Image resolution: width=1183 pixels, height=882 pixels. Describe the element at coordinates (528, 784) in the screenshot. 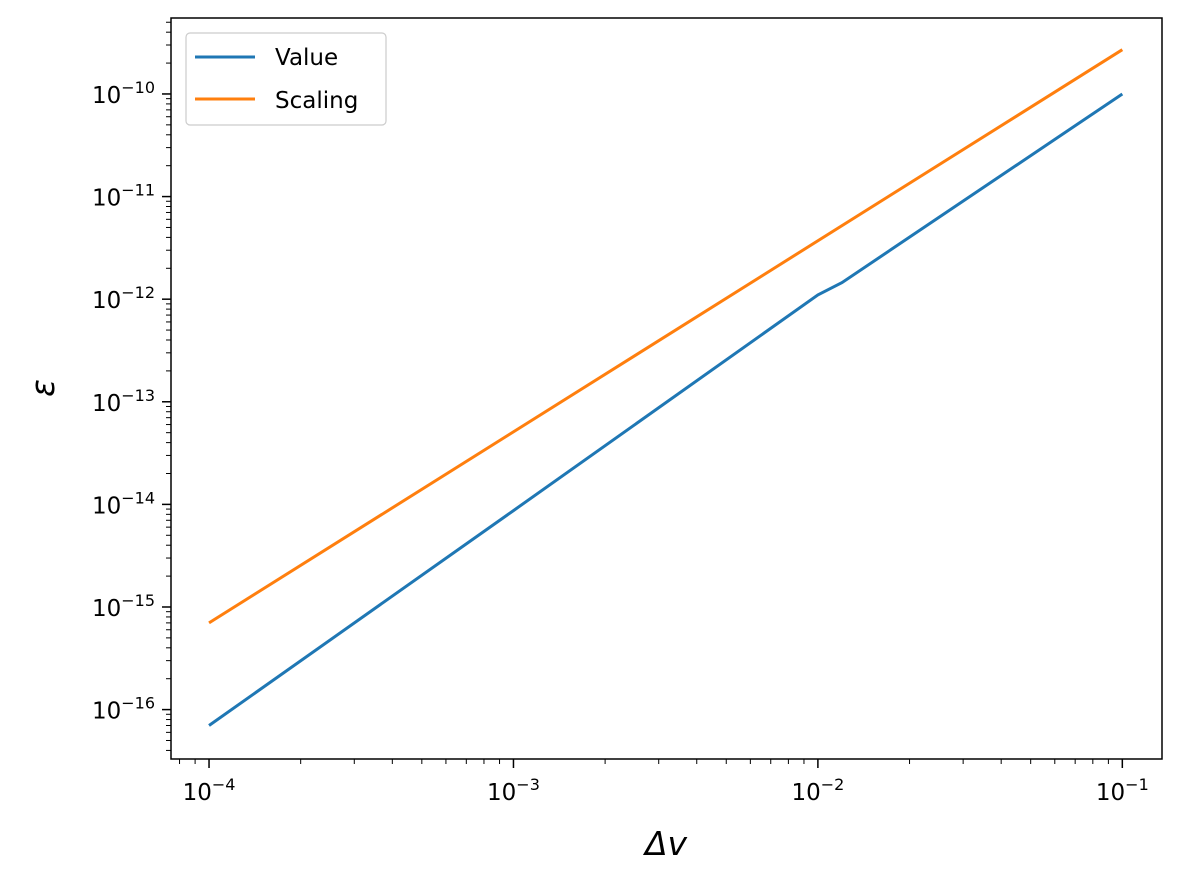

I see `x-tick-exponent: −3` at that location.